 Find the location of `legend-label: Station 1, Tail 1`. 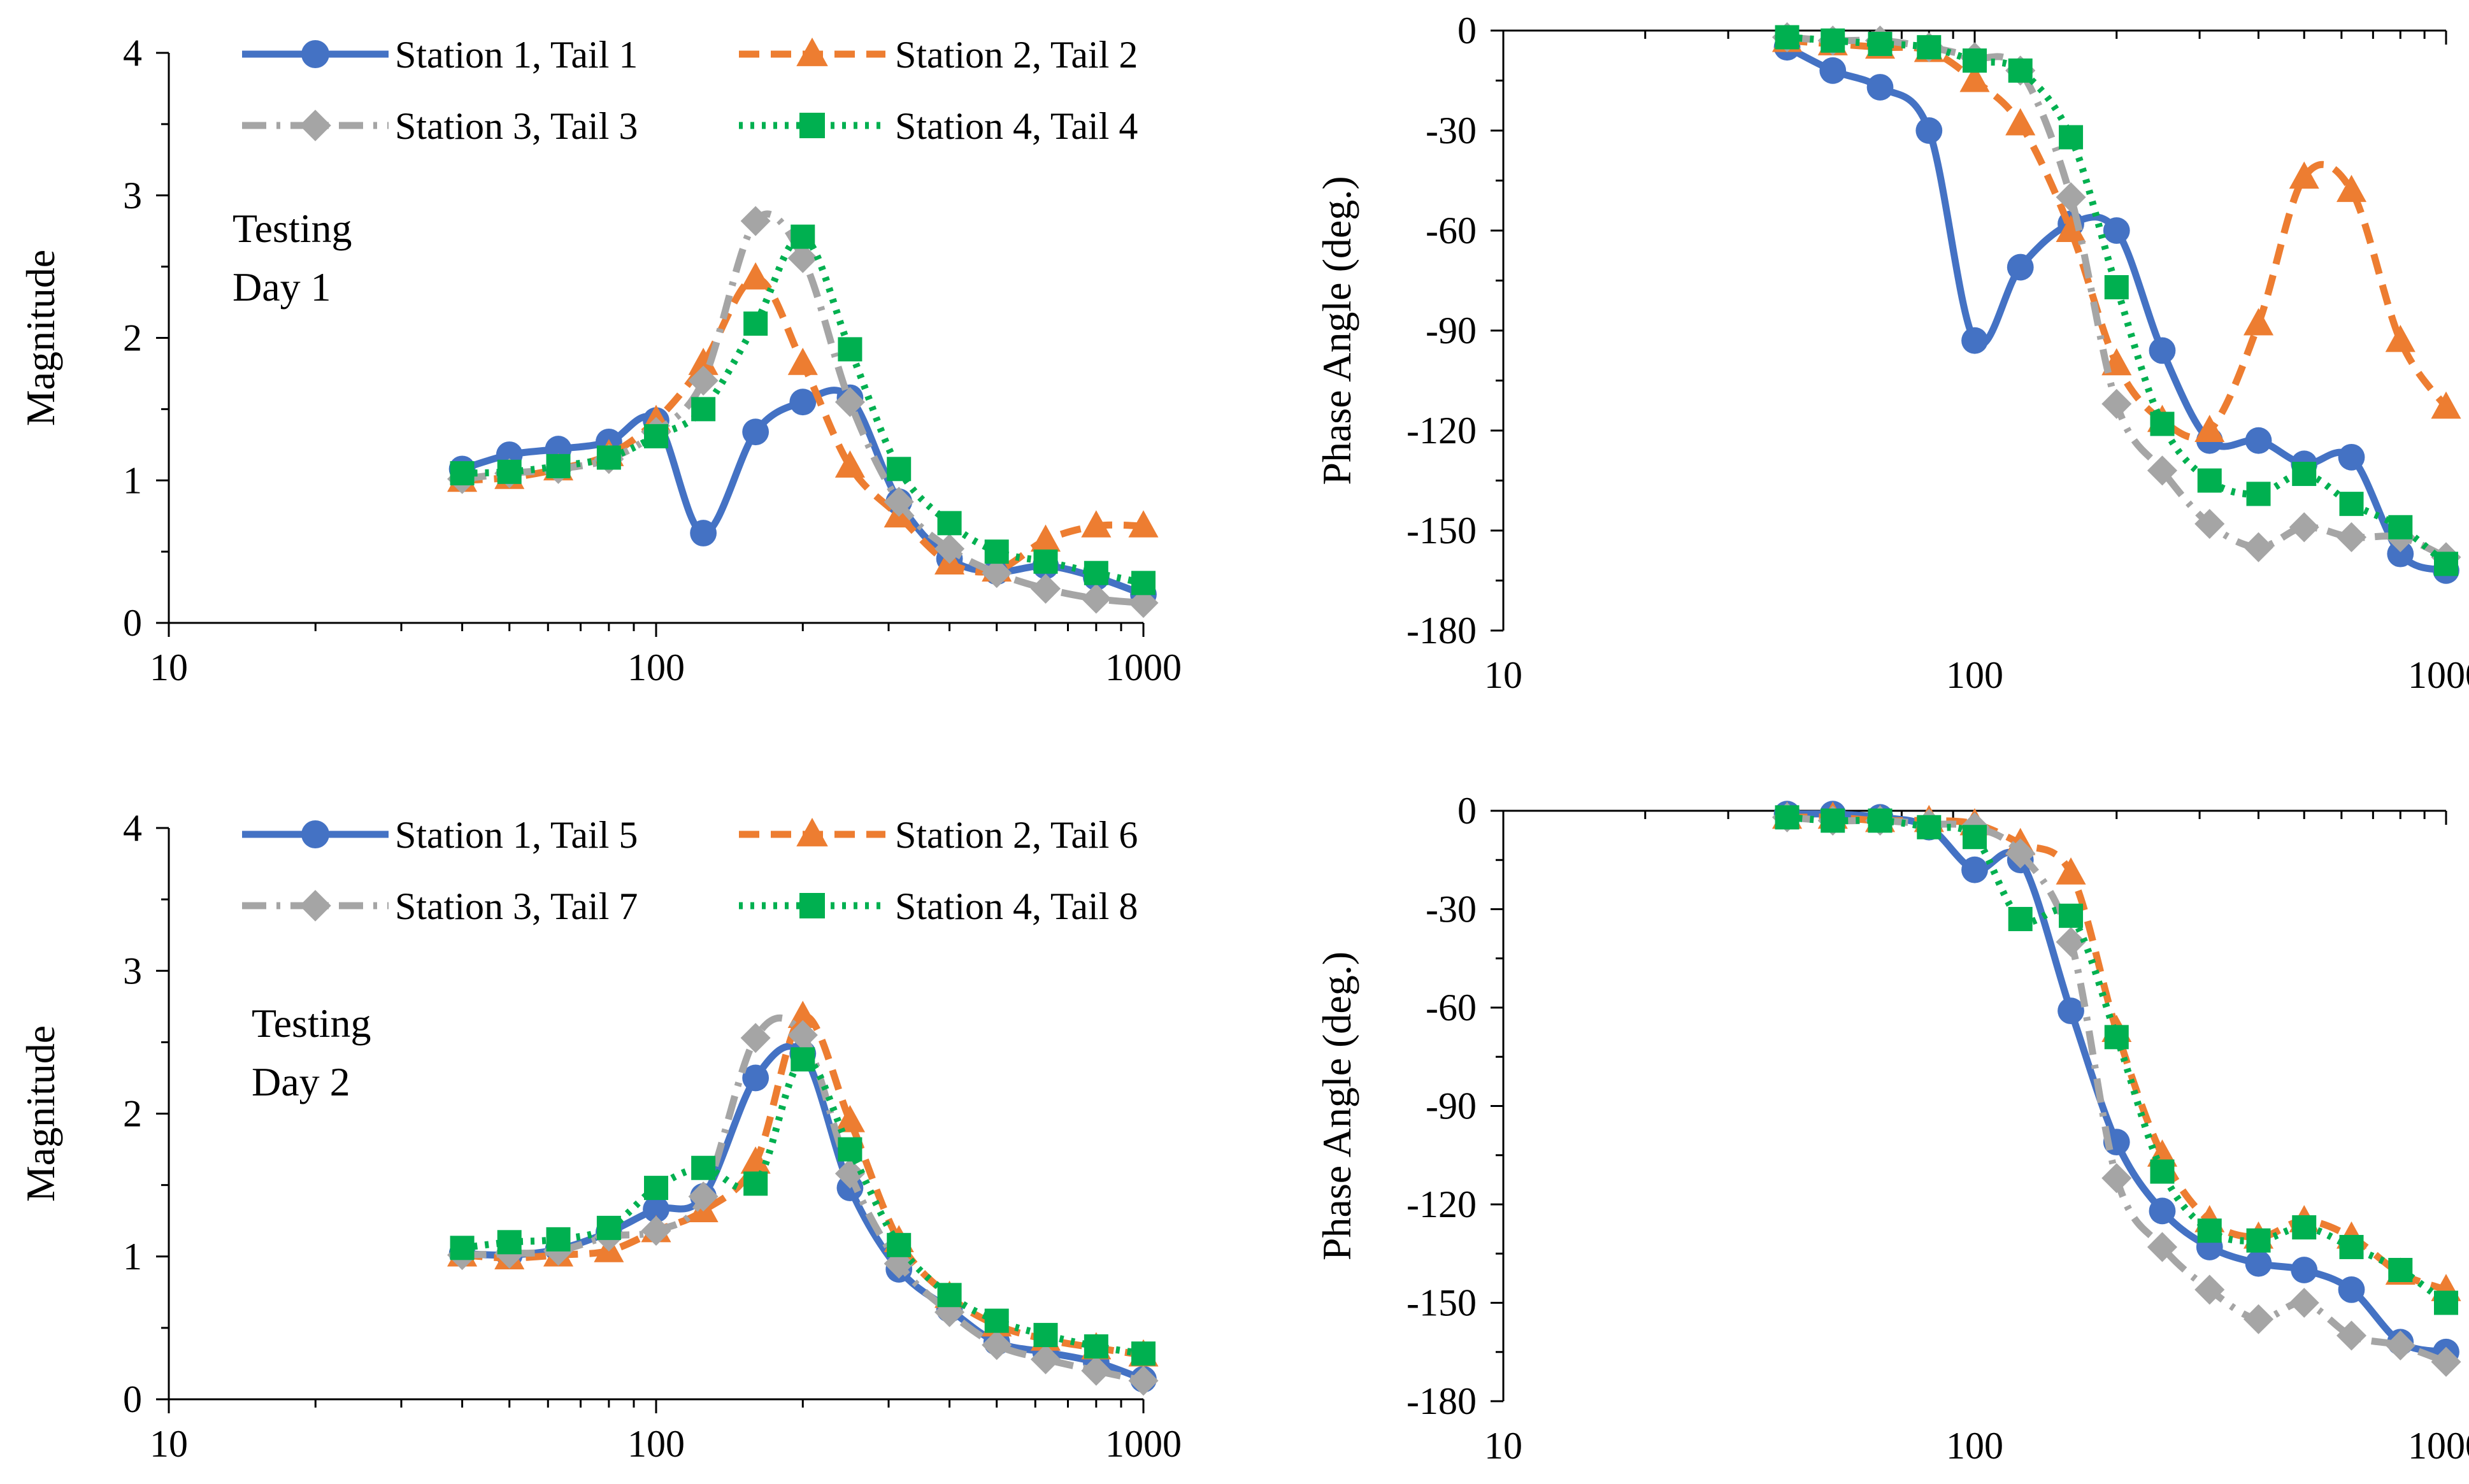

legend-label: Station 1, Tail 1 is located at coordinates (516, 55).